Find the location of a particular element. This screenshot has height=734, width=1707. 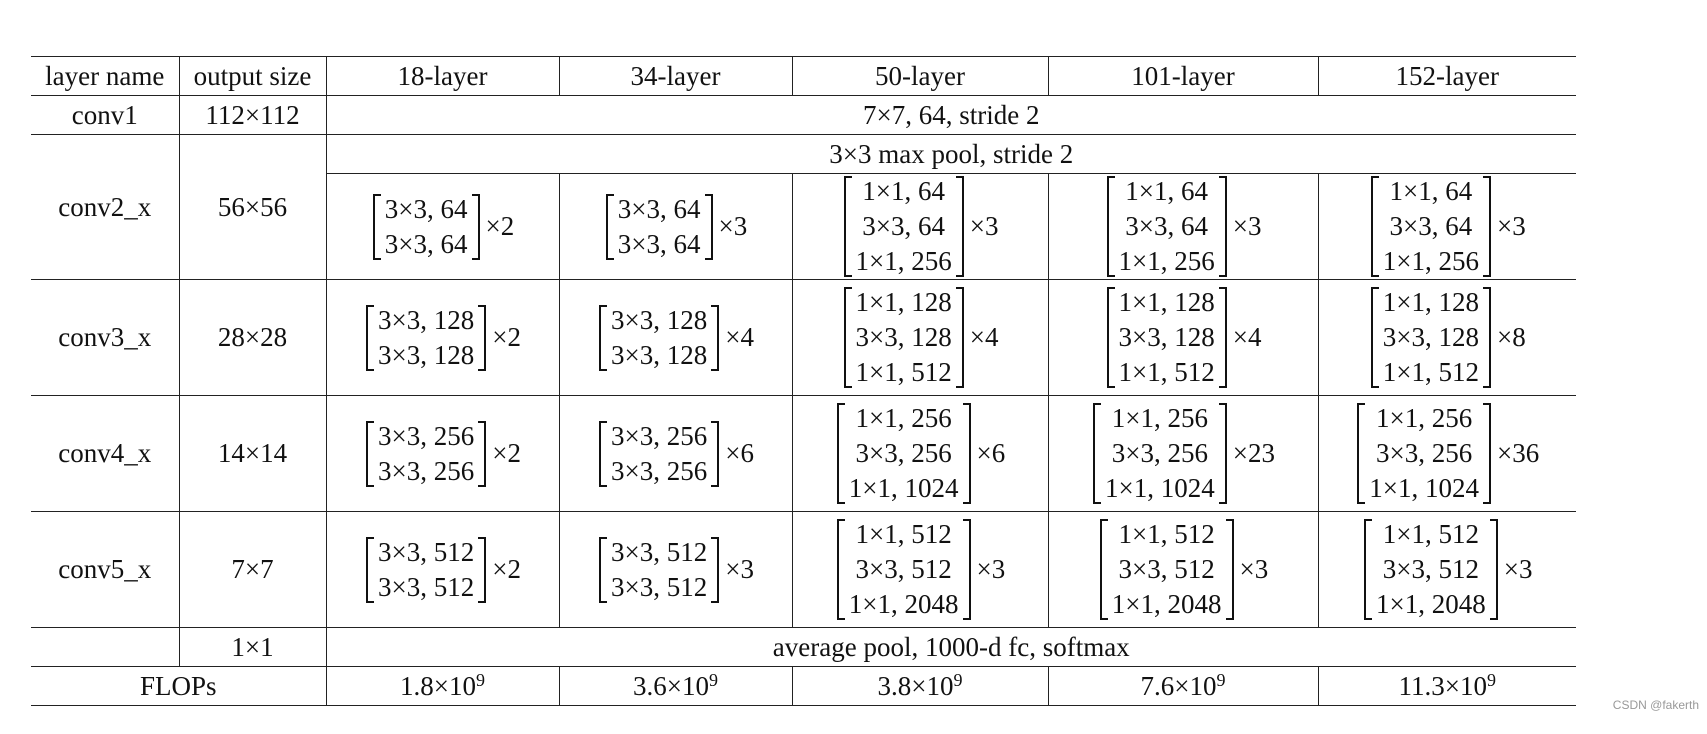

bracket-block: 3×3, 128 3×3, 128 ×4 is located at coordinates (675, 338).